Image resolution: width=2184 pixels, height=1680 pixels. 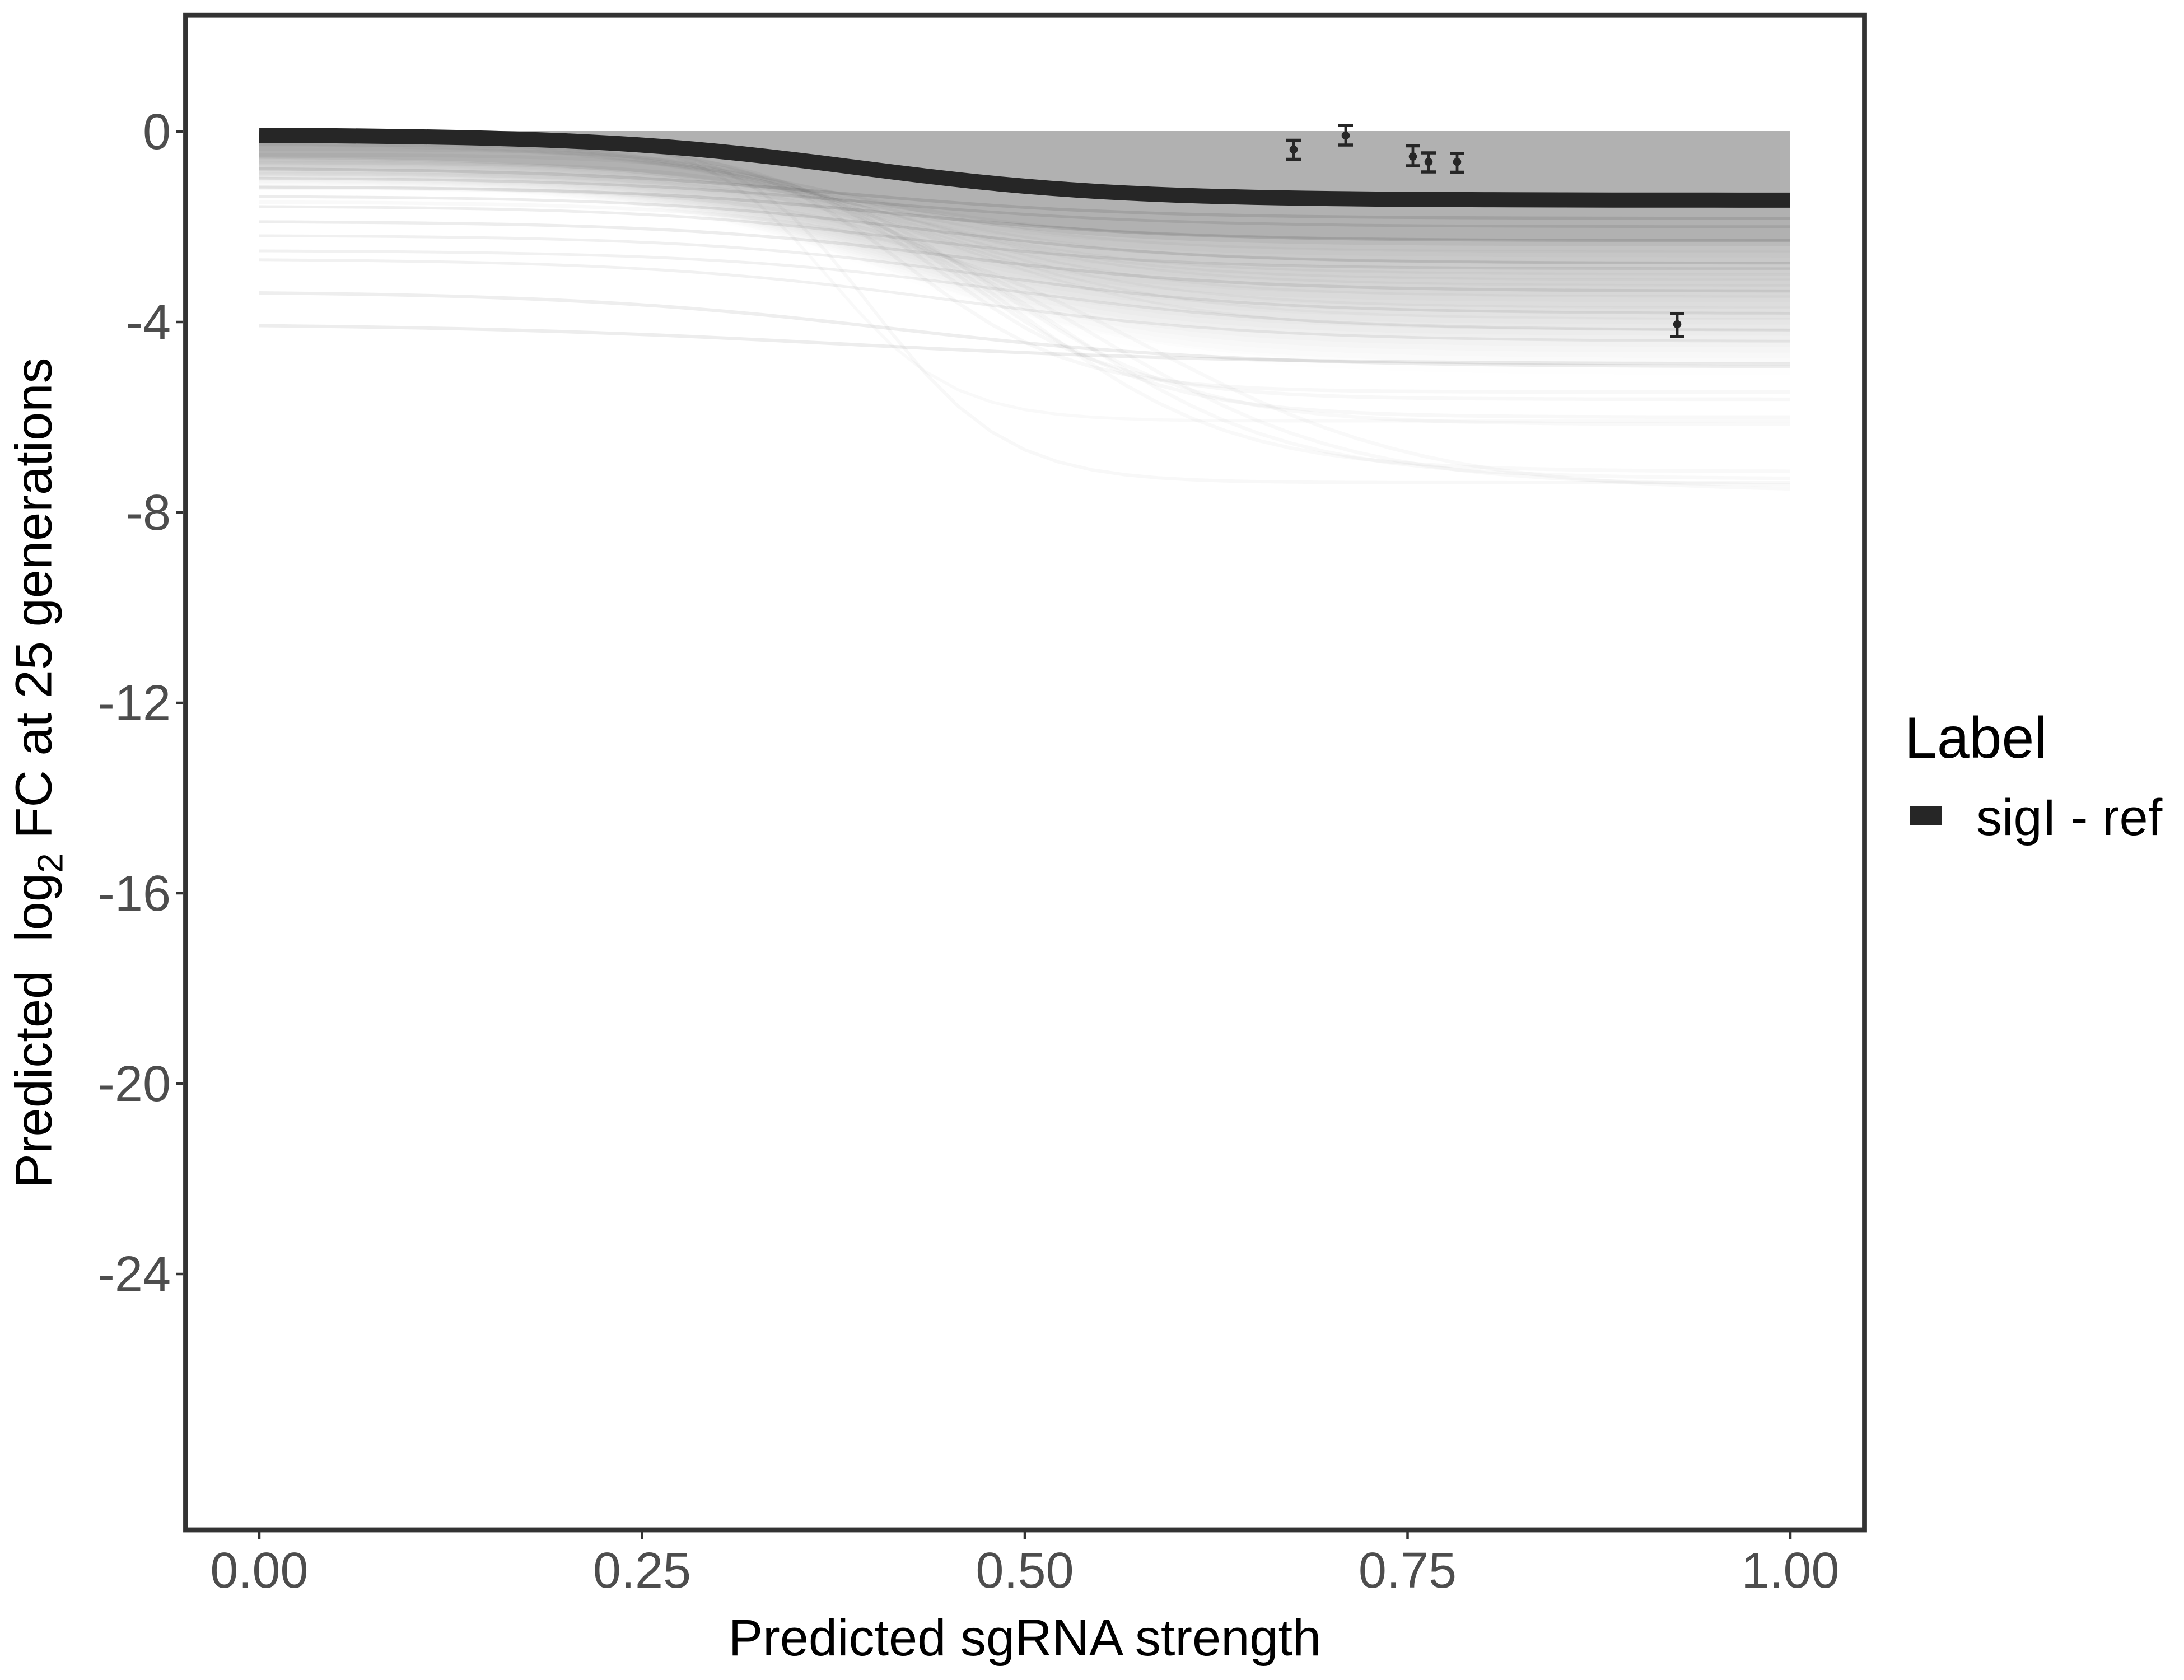 What do you see at coordinates (135, 1275) in the screenshot?
I see `svg-text: -24` at bounding box center [135, 1275].